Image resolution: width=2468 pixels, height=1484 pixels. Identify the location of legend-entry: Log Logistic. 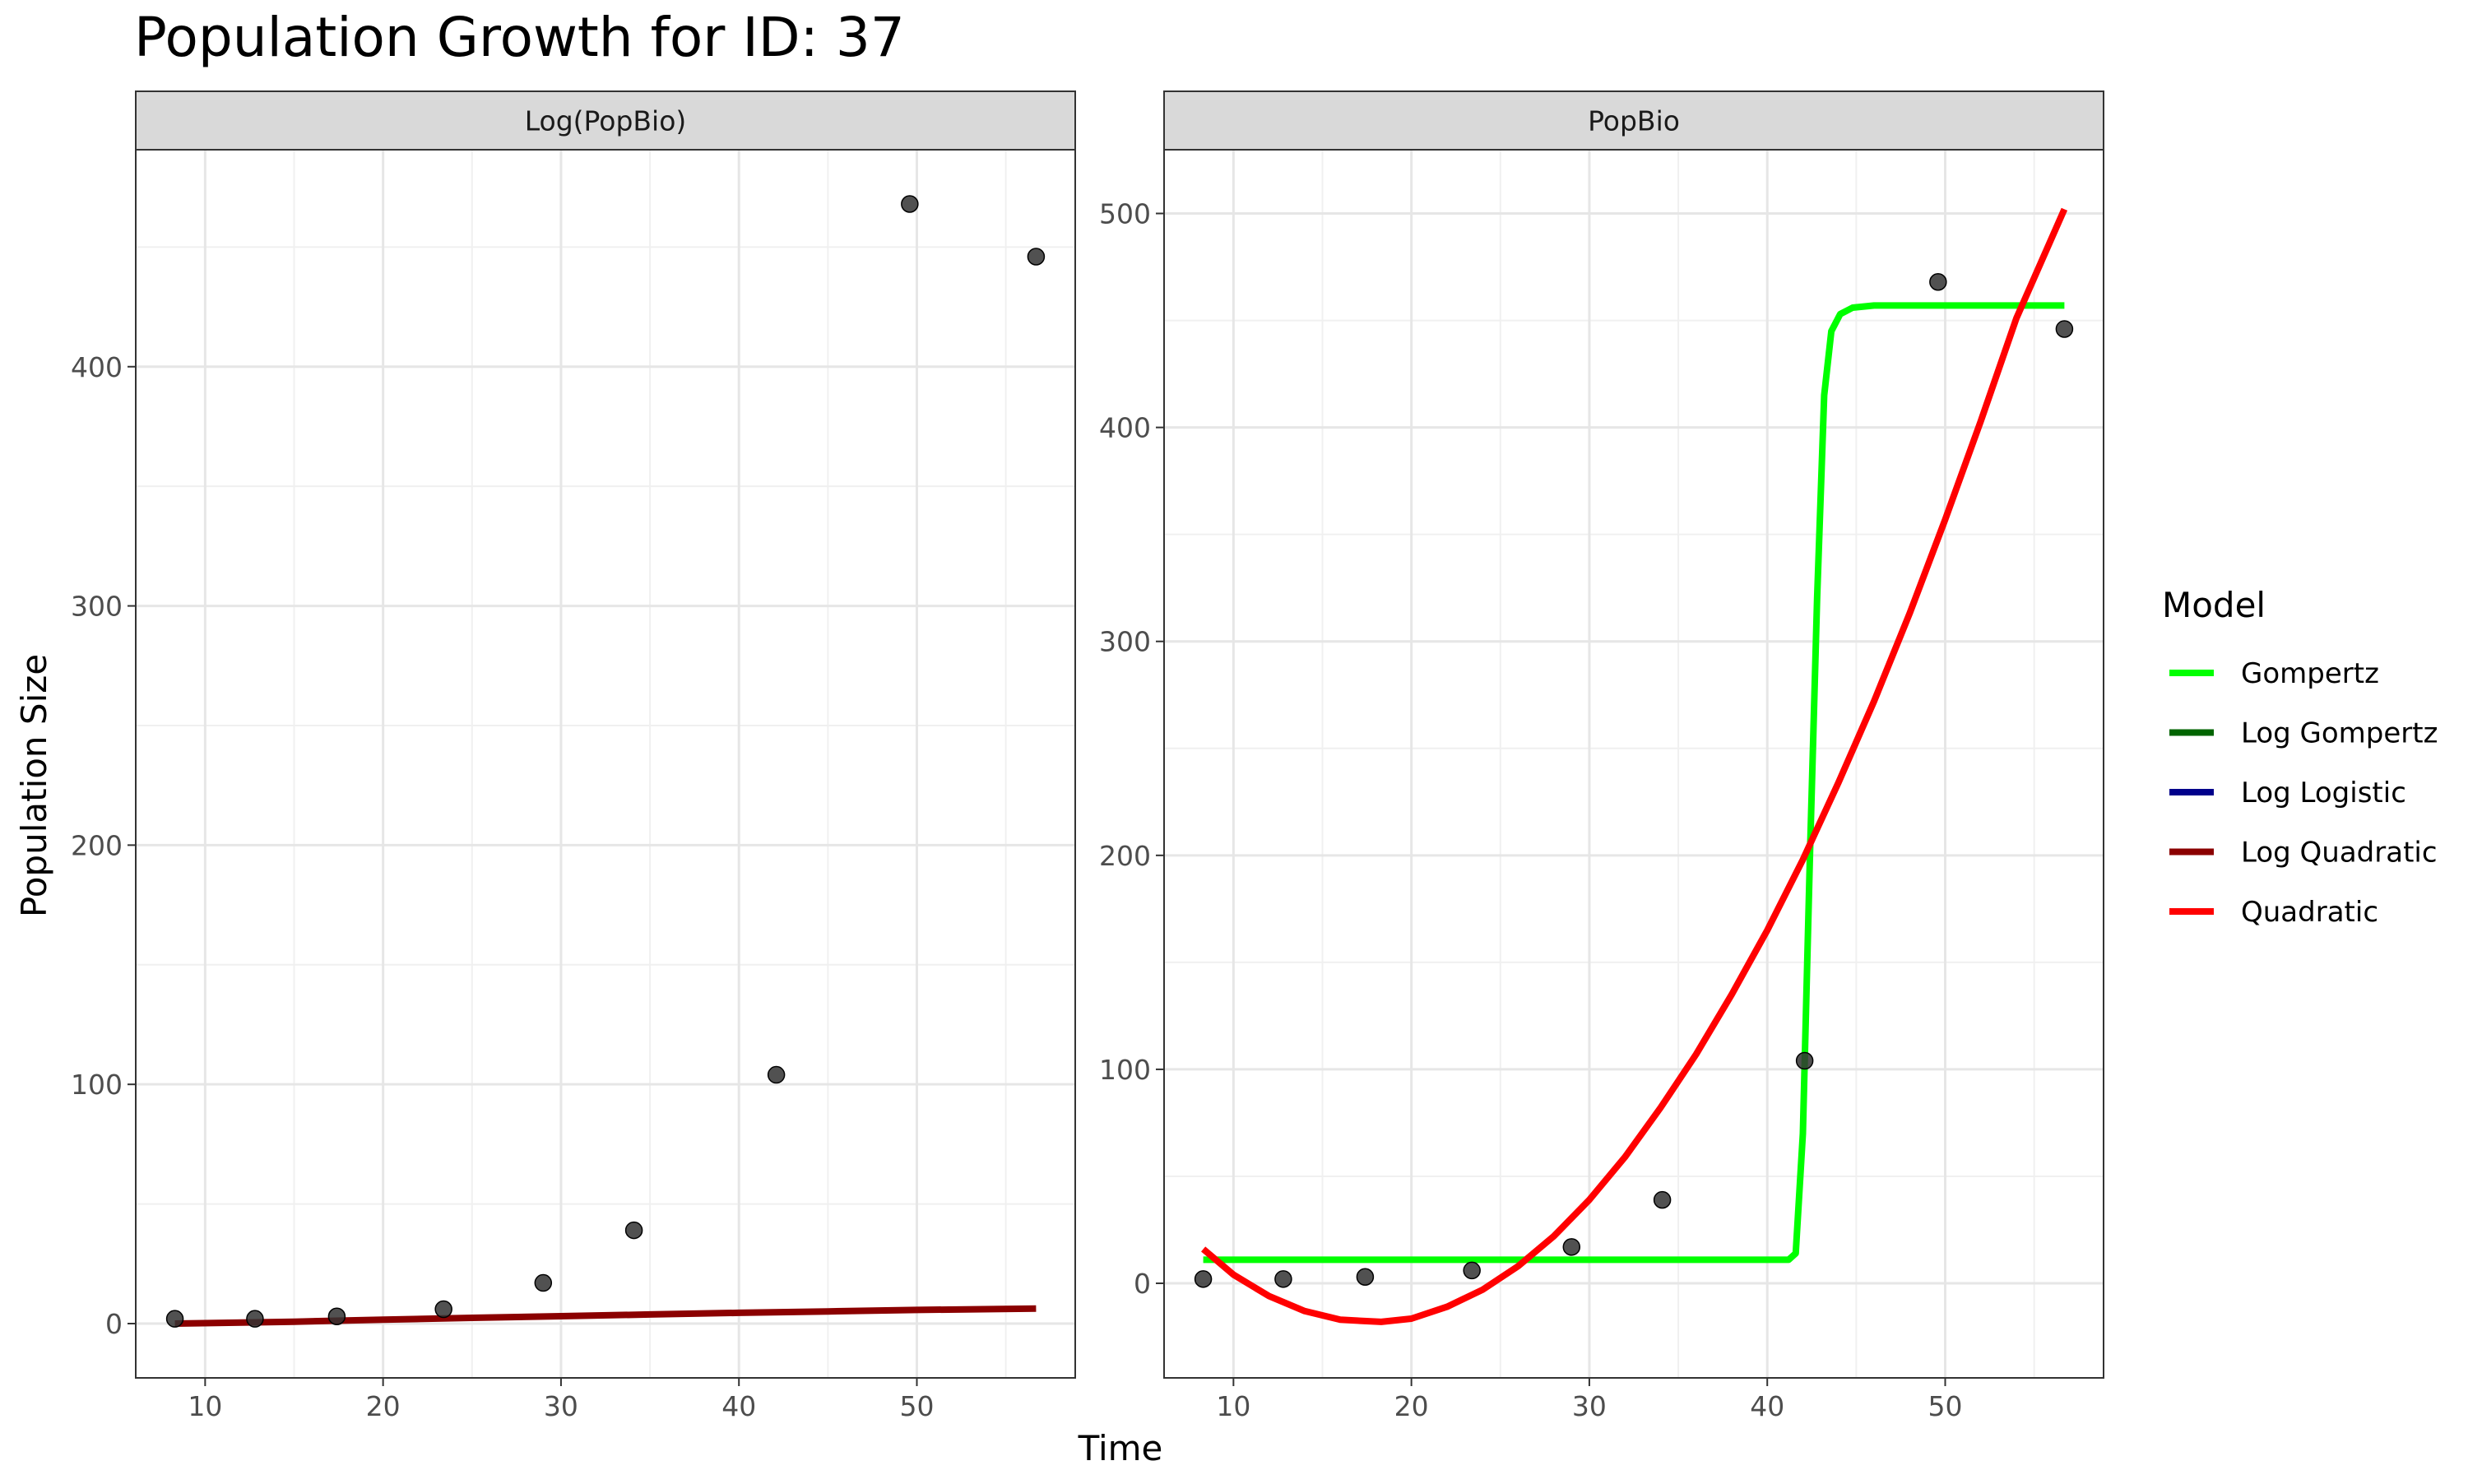
(2287, 793).